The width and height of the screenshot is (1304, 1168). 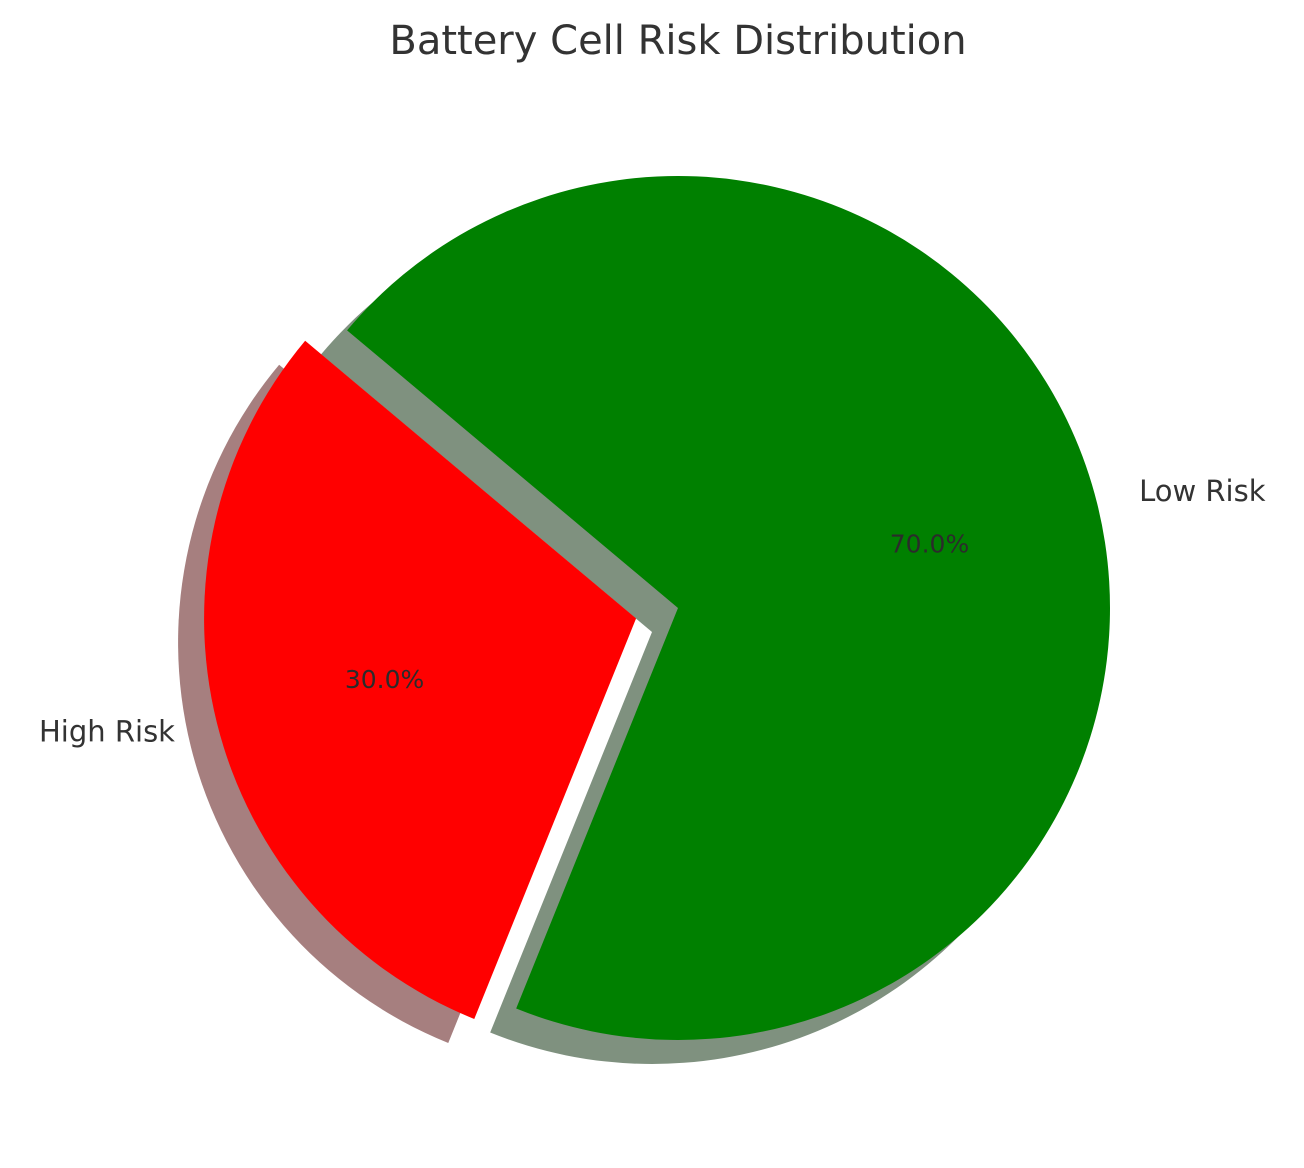 What do you see at coordinates (1202, 491) in the screenshot?
I see `slice-label-low-risk: Low Risk` at bounding box center [1202, 491].